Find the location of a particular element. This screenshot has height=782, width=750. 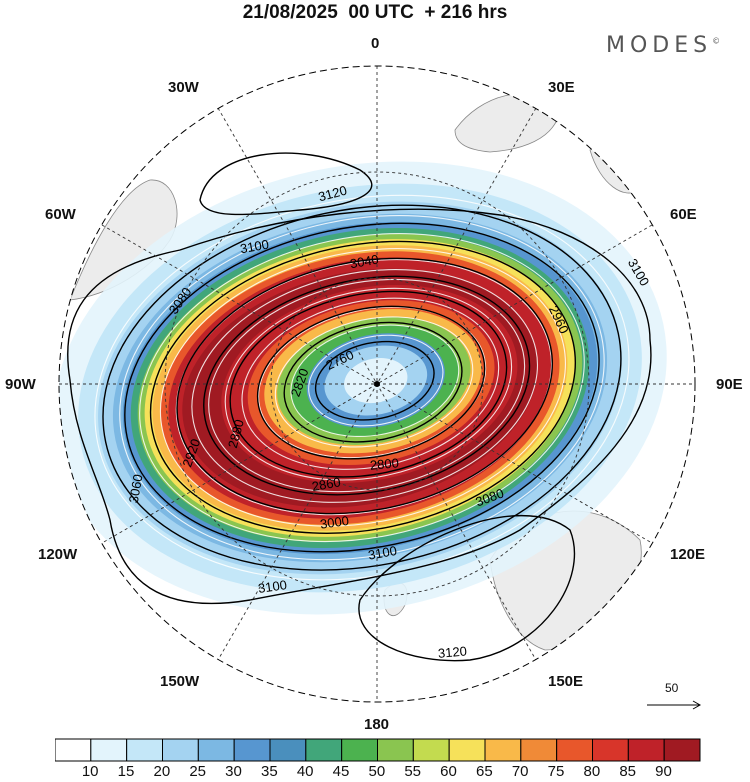

colorbar is located at coordinates (378, 750).